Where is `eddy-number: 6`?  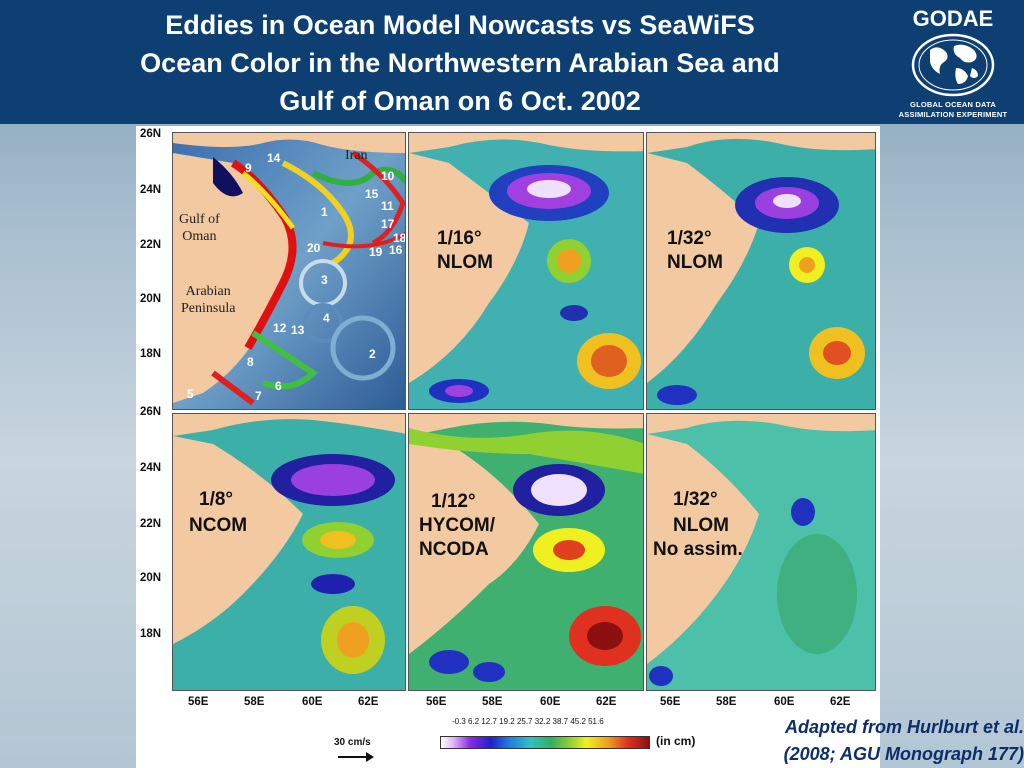 eddy-number: 6 is located at coordinates (278, 386).